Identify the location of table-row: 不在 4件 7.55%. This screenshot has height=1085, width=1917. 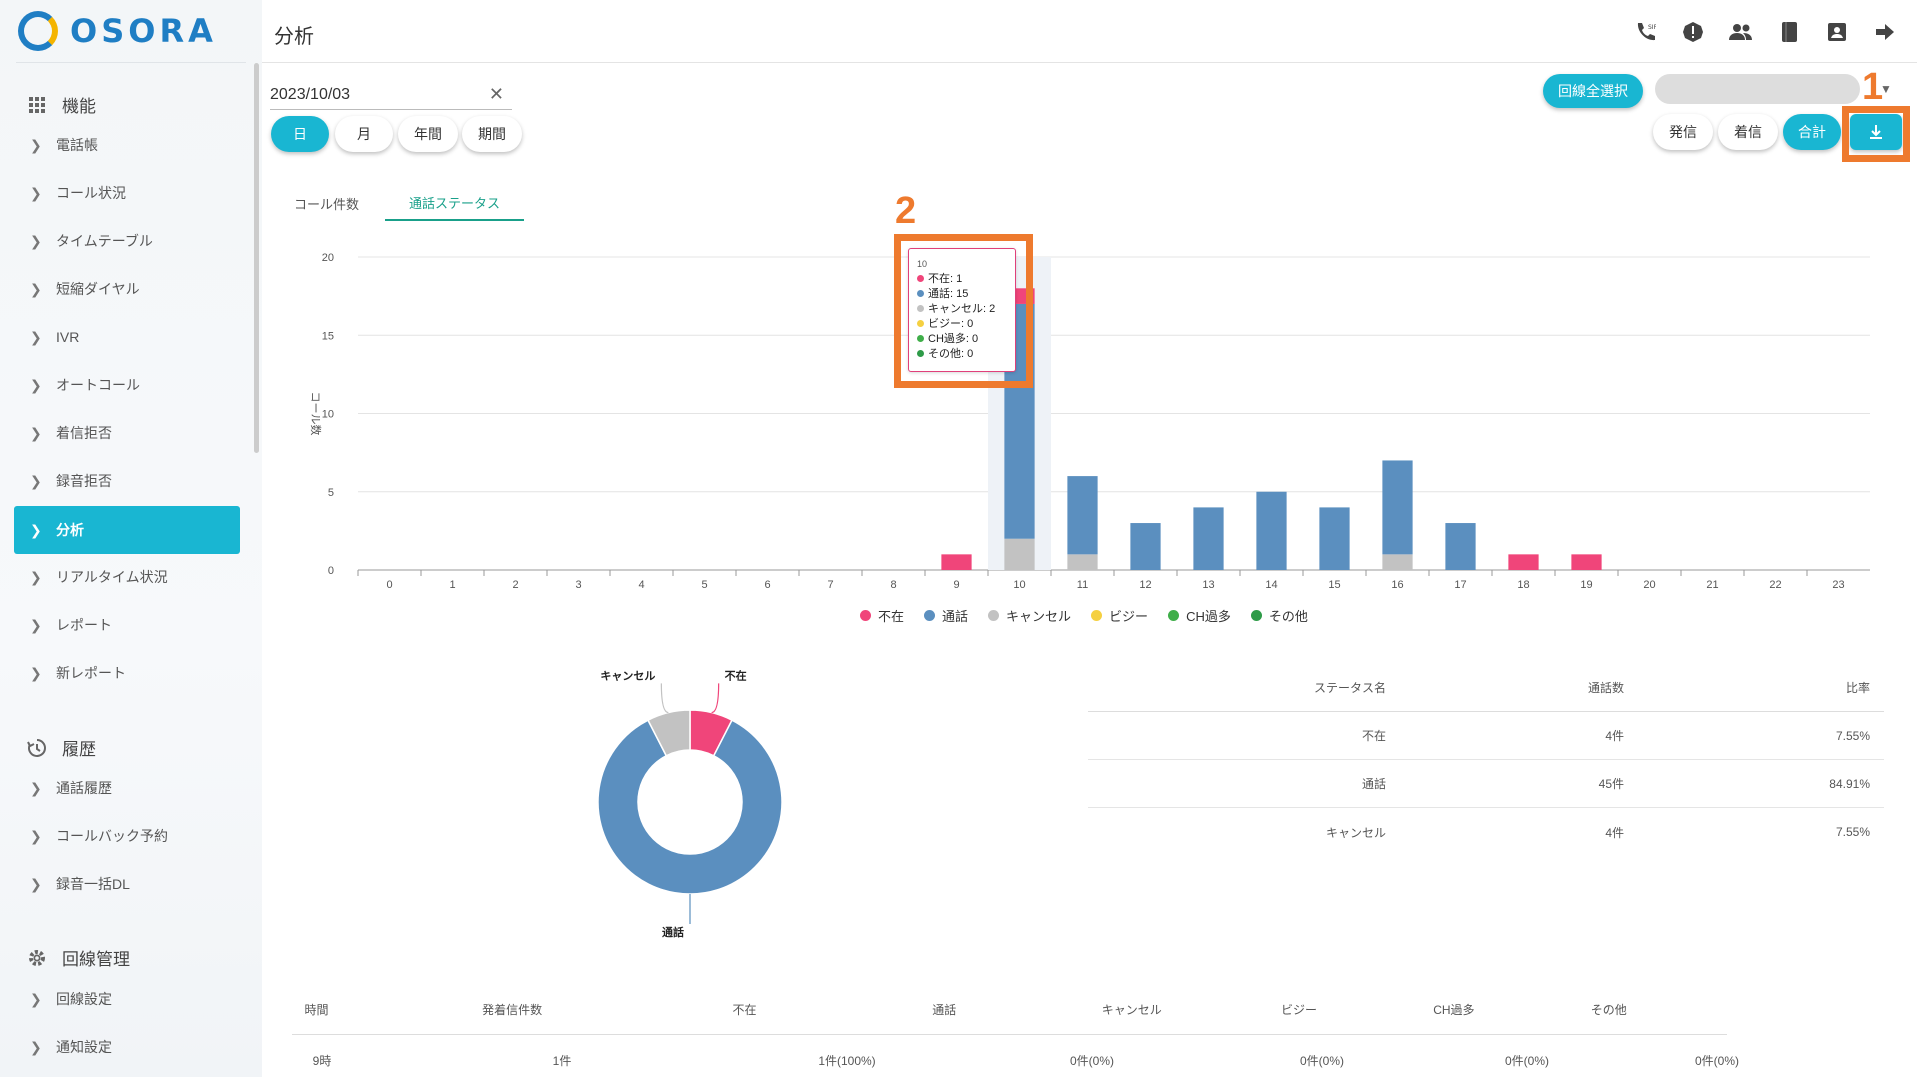
(1486, 736).